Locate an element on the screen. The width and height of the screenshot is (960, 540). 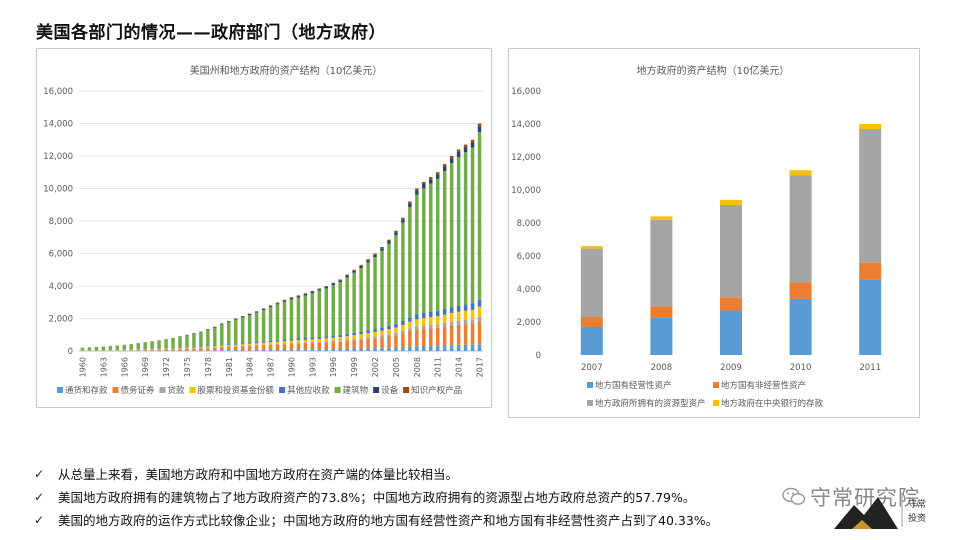
legend-label: 知识产权产品 is located at coordinates (436, 390).